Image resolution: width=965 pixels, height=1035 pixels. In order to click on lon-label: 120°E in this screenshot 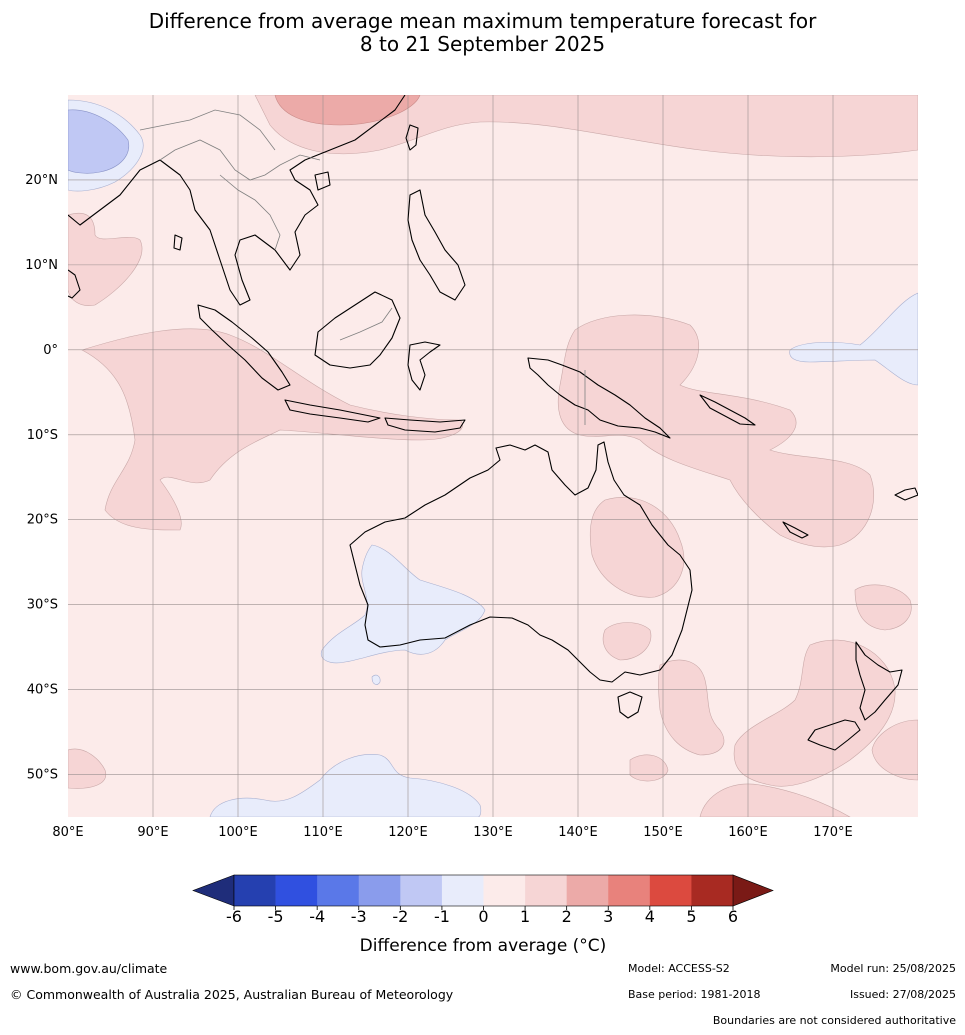, I will do `click(408, 832)`.